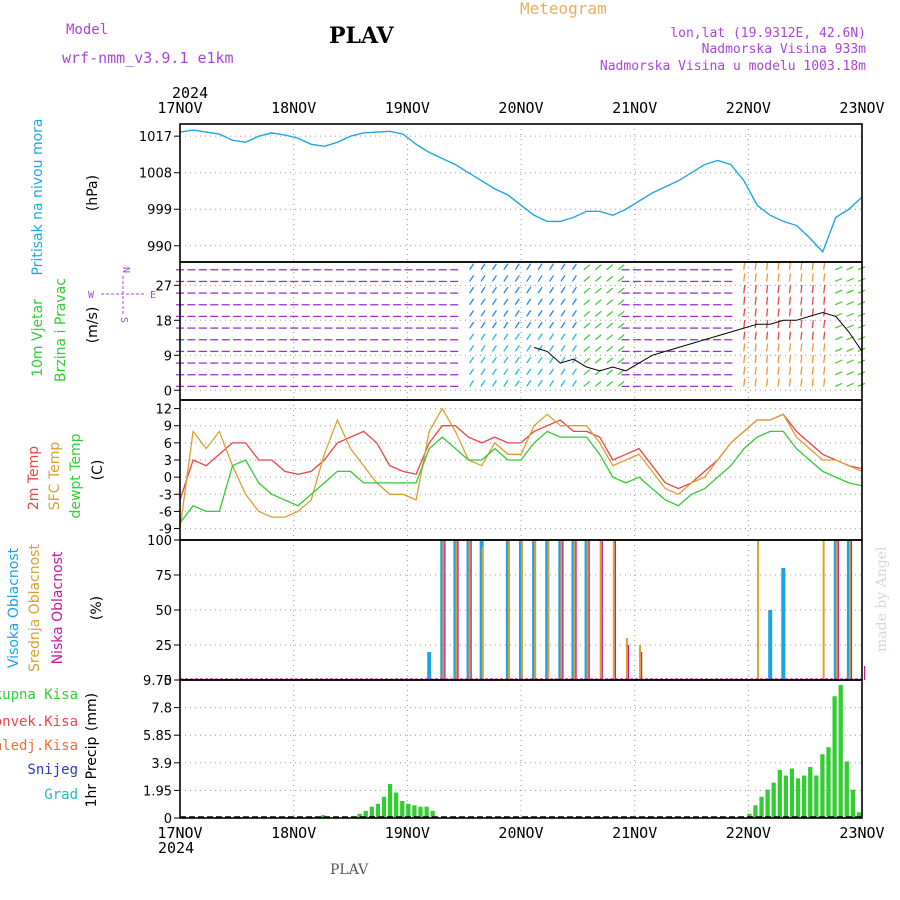 The width and height of the screenshot is (900, 900). I want to click on y-tick-label: 9.75, so click(157, 681).